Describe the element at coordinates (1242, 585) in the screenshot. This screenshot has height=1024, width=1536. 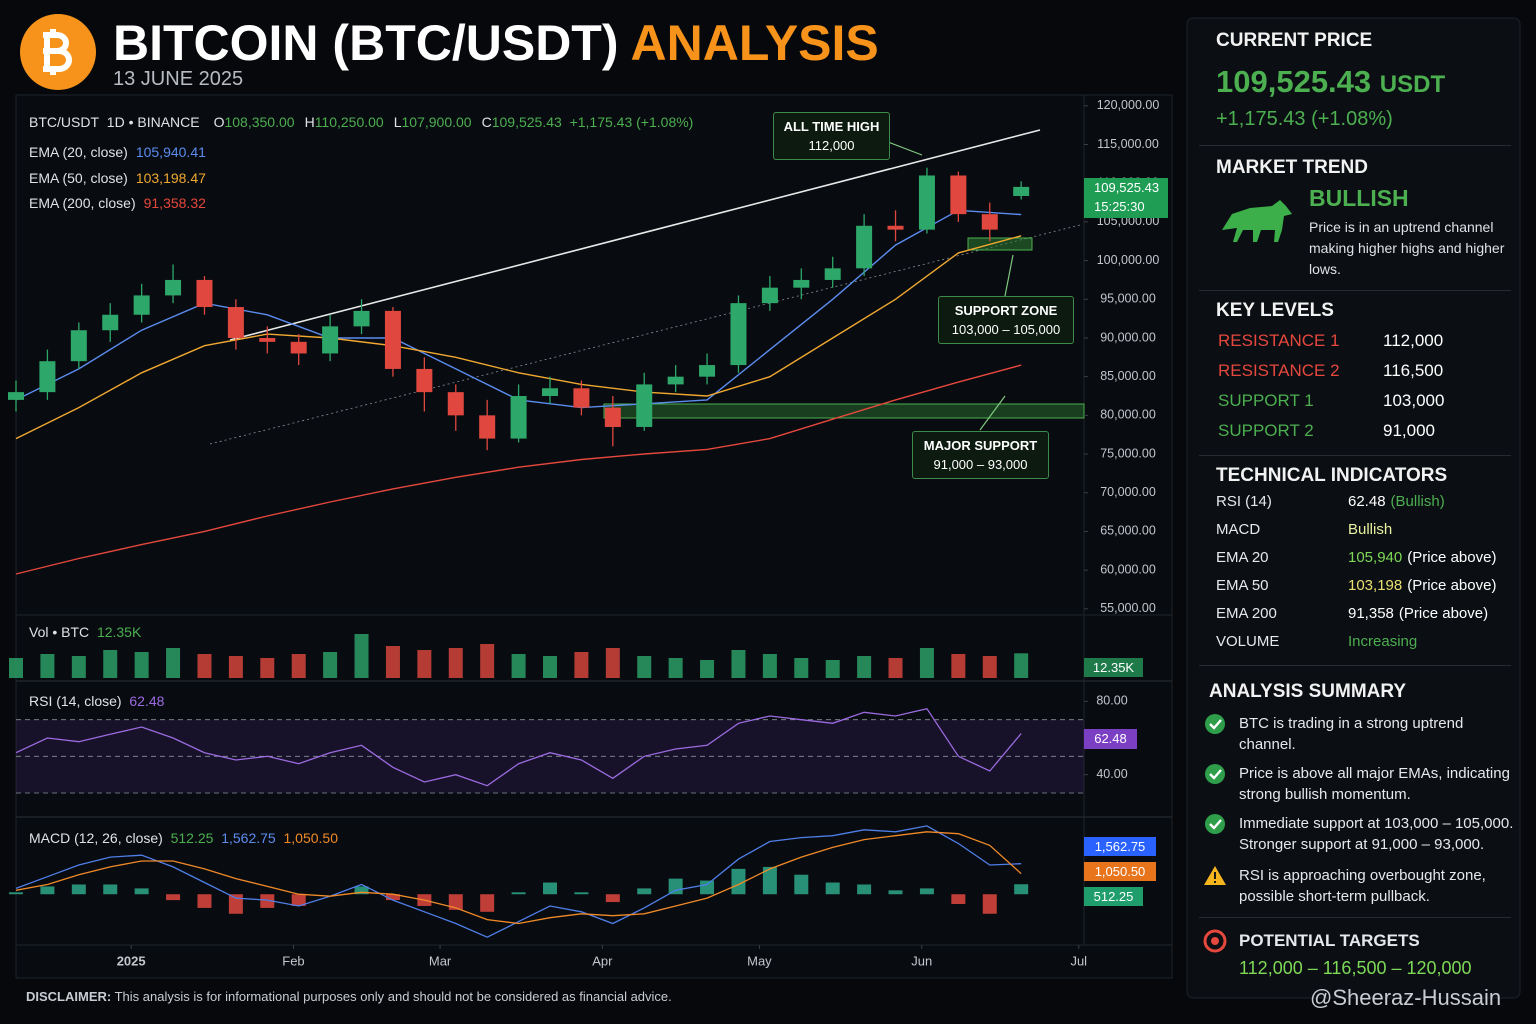
I see `indicator-name: EMA 50` at that location.